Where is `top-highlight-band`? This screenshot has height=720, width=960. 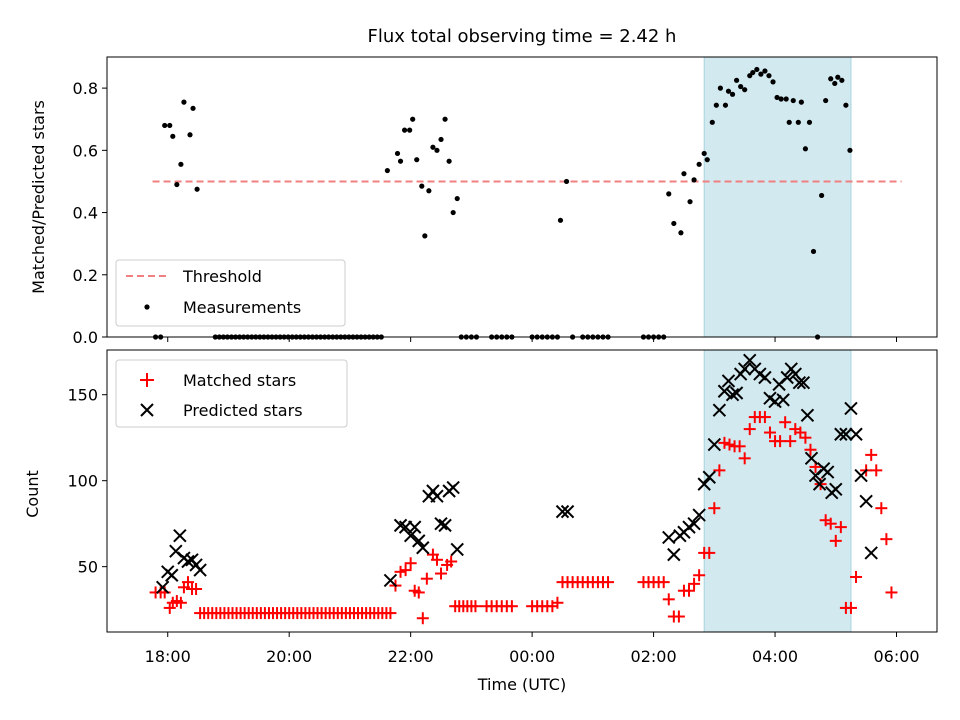 top-highlight-band is located at coordinates (777, 197).